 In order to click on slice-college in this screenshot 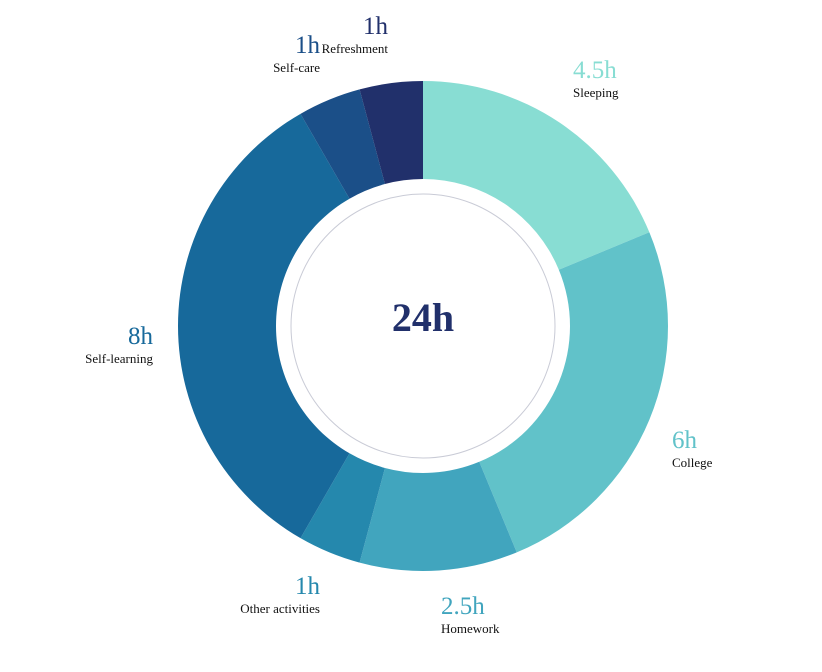, I will do `click(573, 392)`.